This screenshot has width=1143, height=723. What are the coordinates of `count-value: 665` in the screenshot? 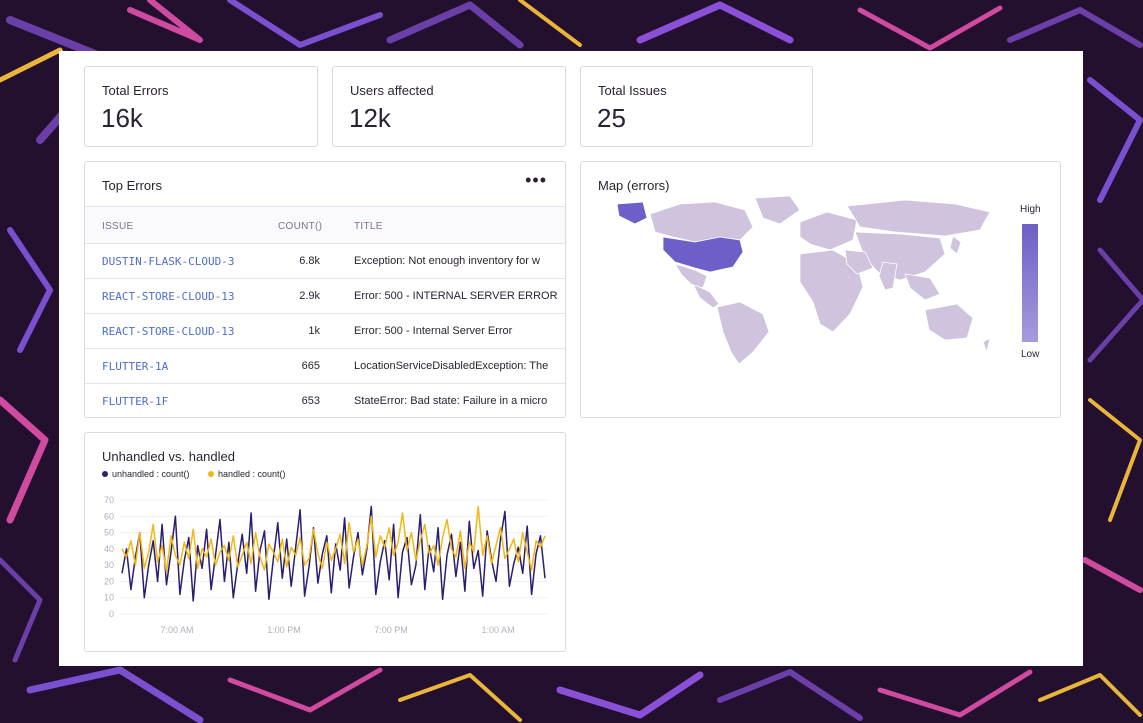 It's located at (310, 366).